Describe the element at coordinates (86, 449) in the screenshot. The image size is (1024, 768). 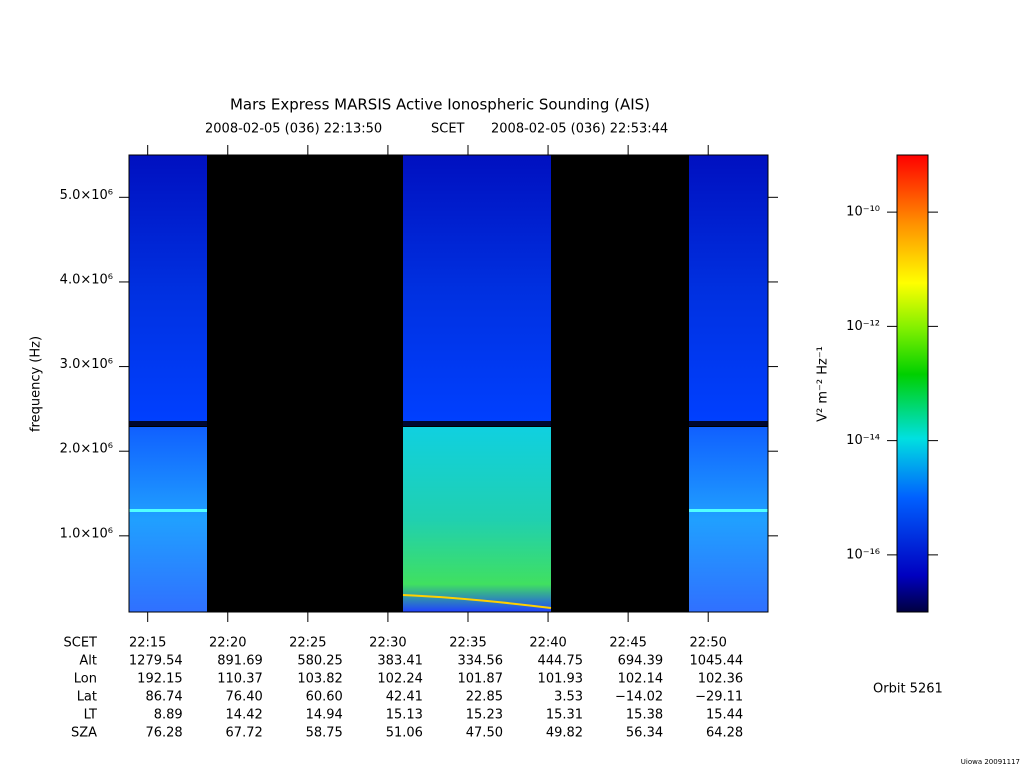
I see `y-tick-label: 2.0×10⁶` at that location.